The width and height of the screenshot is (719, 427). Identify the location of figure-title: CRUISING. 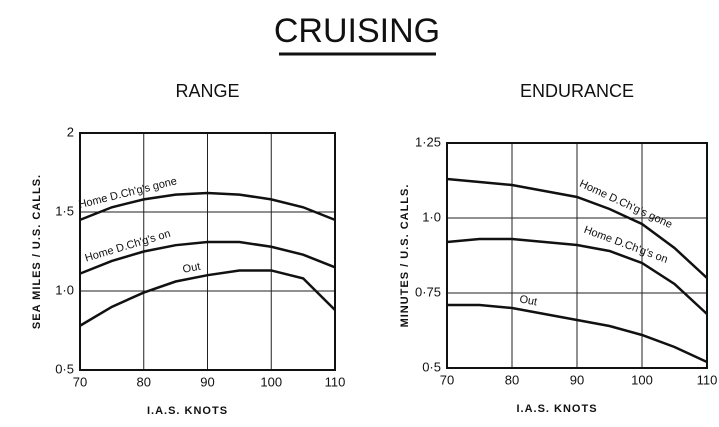
(357, 31).